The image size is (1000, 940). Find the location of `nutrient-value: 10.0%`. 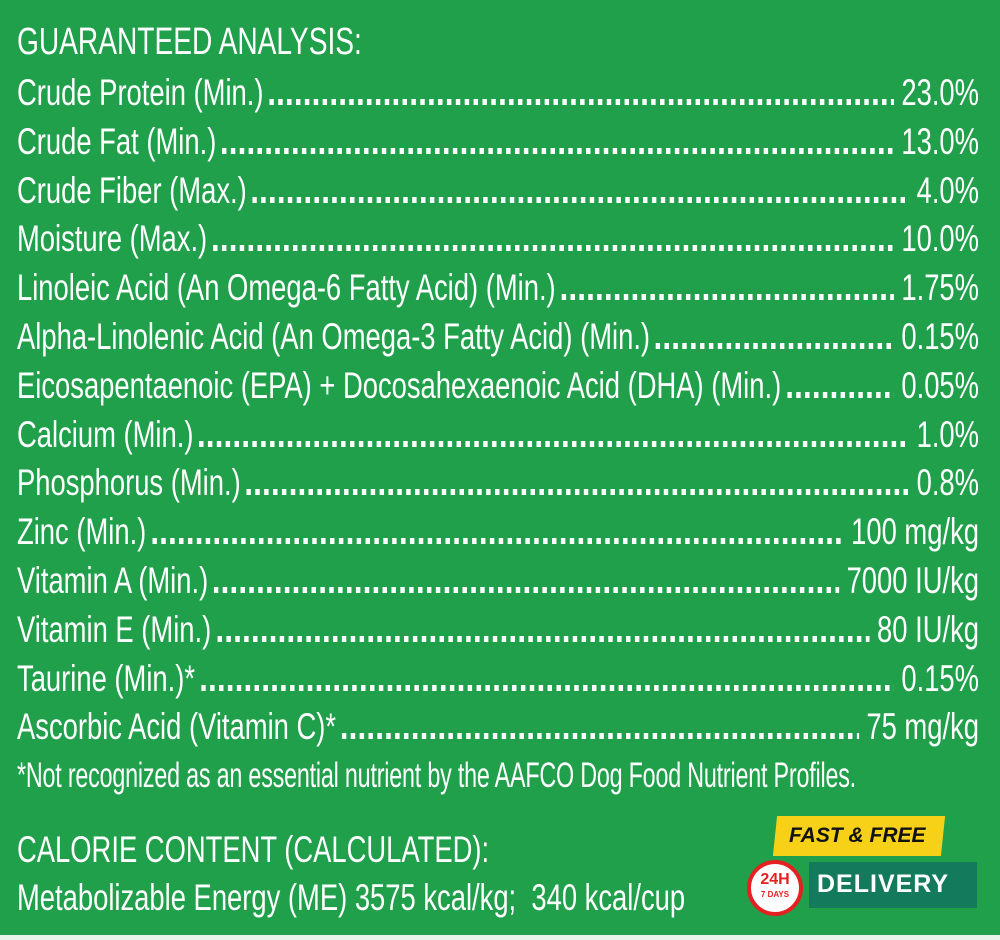

nutrient-value: 10.0% is located at coordinates (940, 239).